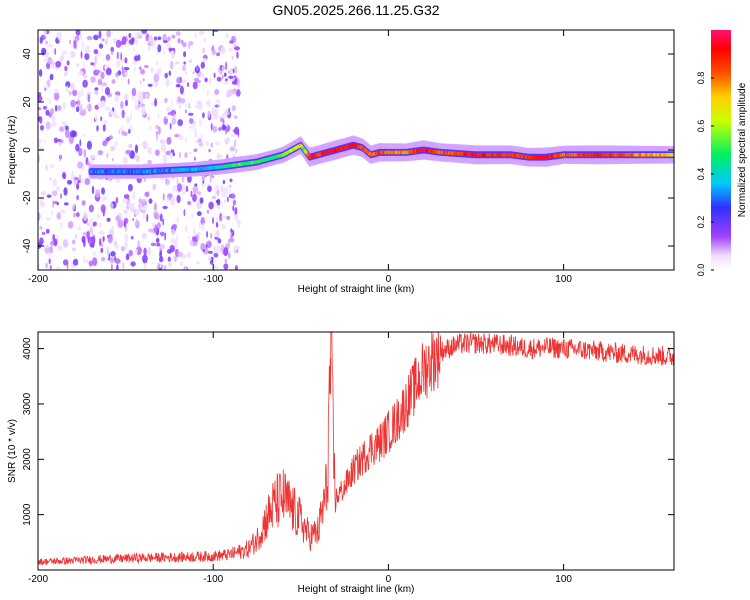  I want to click on spectrogram-x-tick-label: -100, so click(213, 279).